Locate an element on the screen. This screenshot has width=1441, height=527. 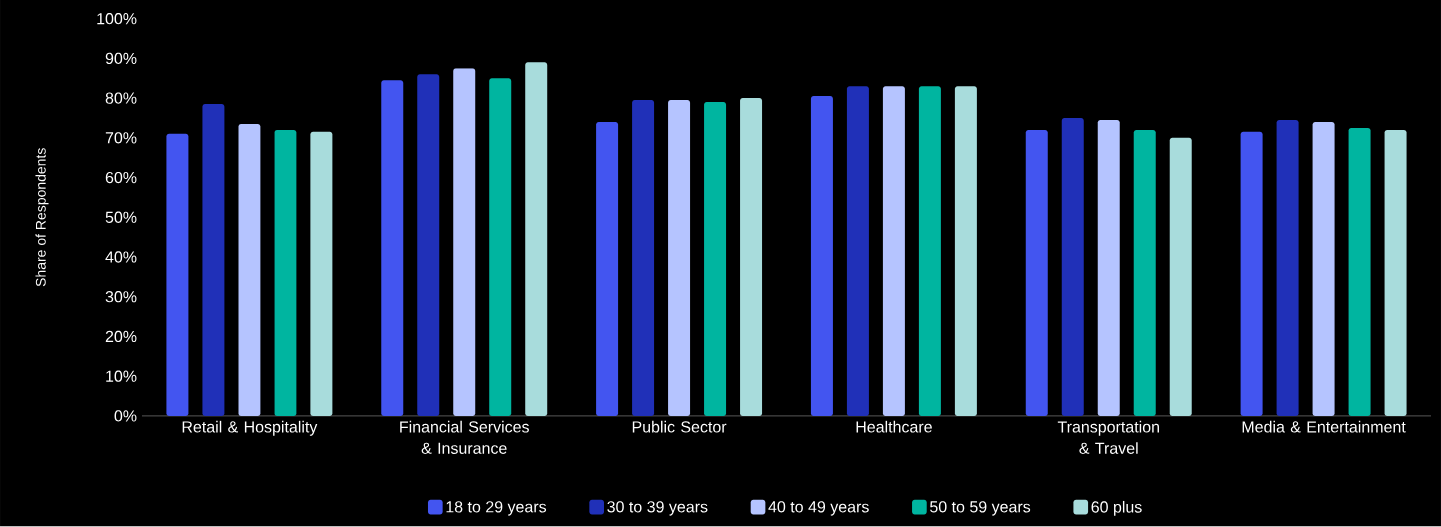
x-tick-label: Public Sector is located at coordinates (679, 427).